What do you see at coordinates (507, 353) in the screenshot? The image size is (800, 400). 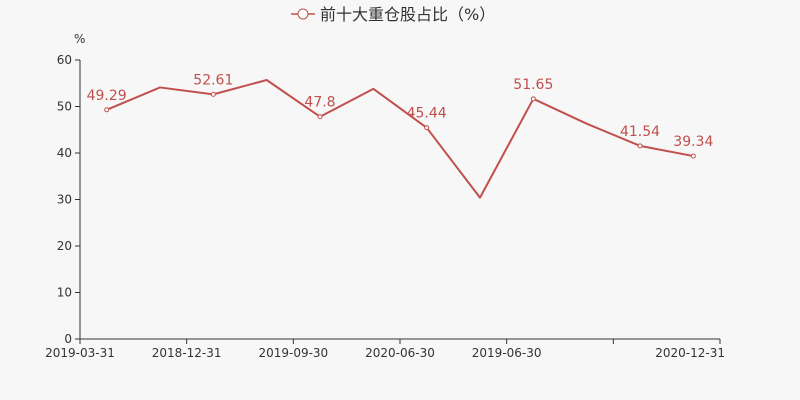 I see `x-tick-label: 2019-06-30` at bounding box center [507, 353].